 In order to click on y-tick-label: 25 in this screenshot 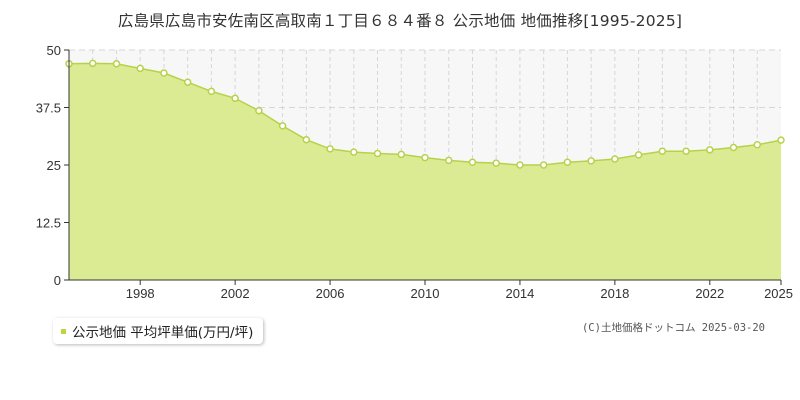, I will do `click(54, 165)`.